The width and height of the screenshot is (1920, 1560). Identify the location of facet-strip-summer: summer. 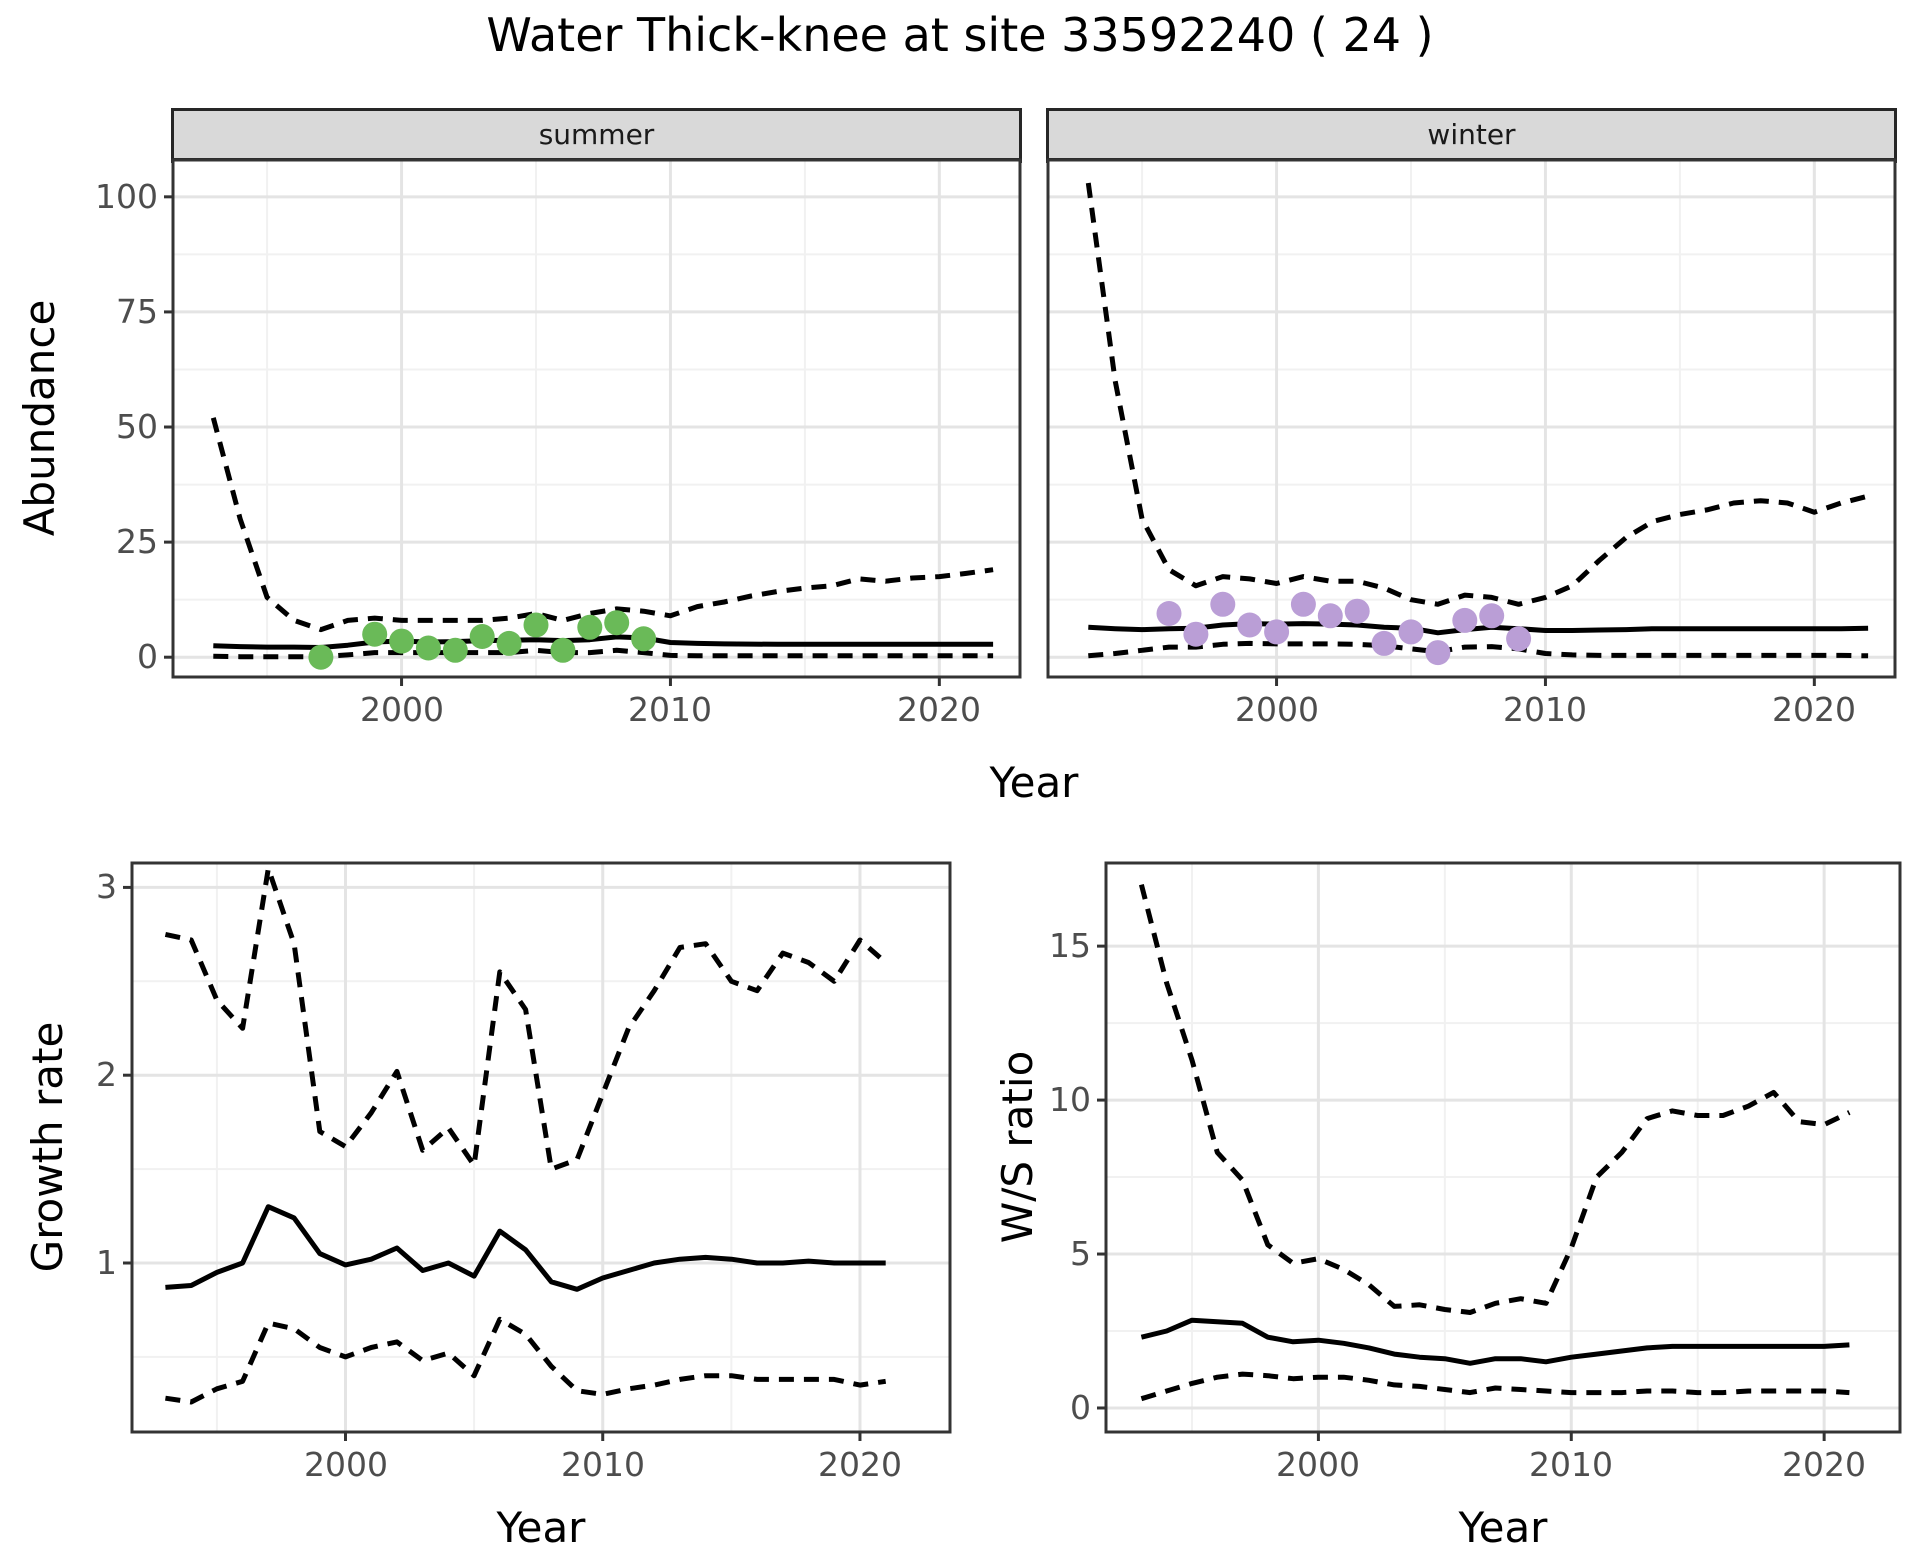
(596, 135).